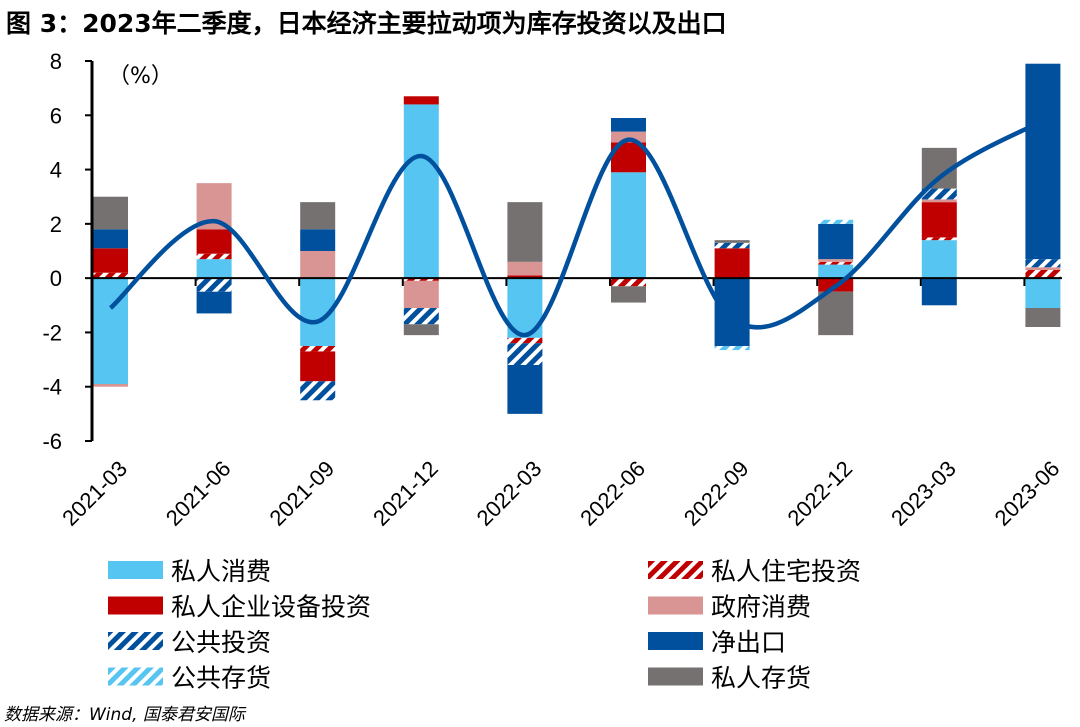  What do you see at coordinates (761, 607) in the screenshot?
I see `legend-label: 政府消费` at bounding box center [761, 607].